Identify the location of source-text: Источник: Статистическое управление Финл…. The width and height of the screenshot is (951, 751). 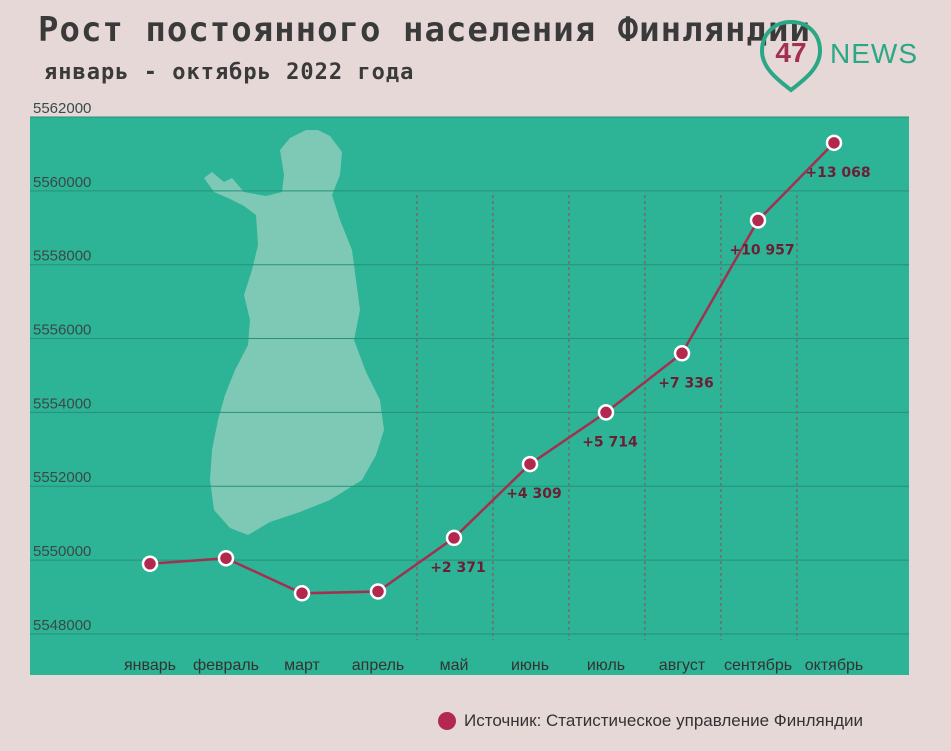
(664, 720).